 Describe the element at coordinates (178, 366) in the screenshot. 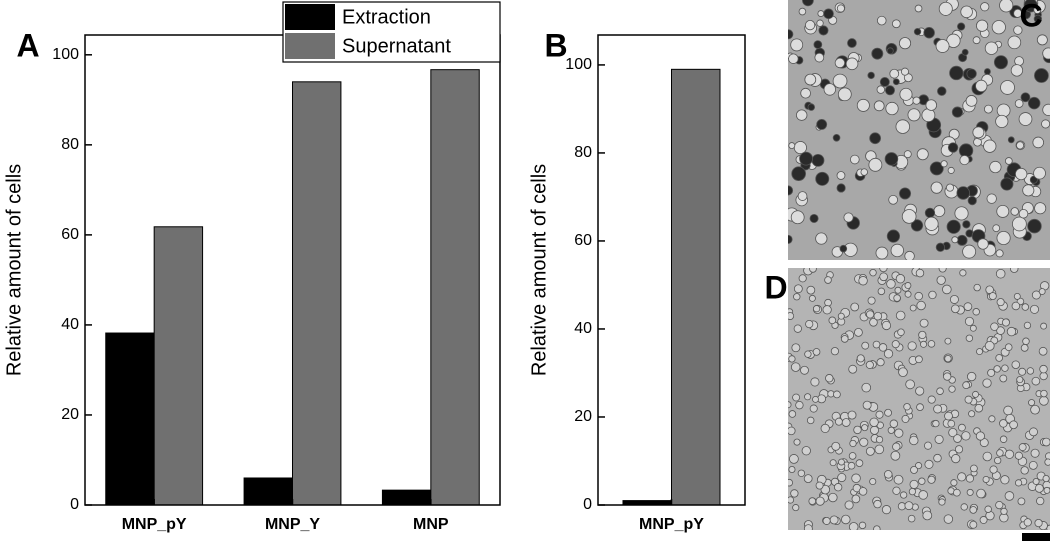

I see `bar` at that location.